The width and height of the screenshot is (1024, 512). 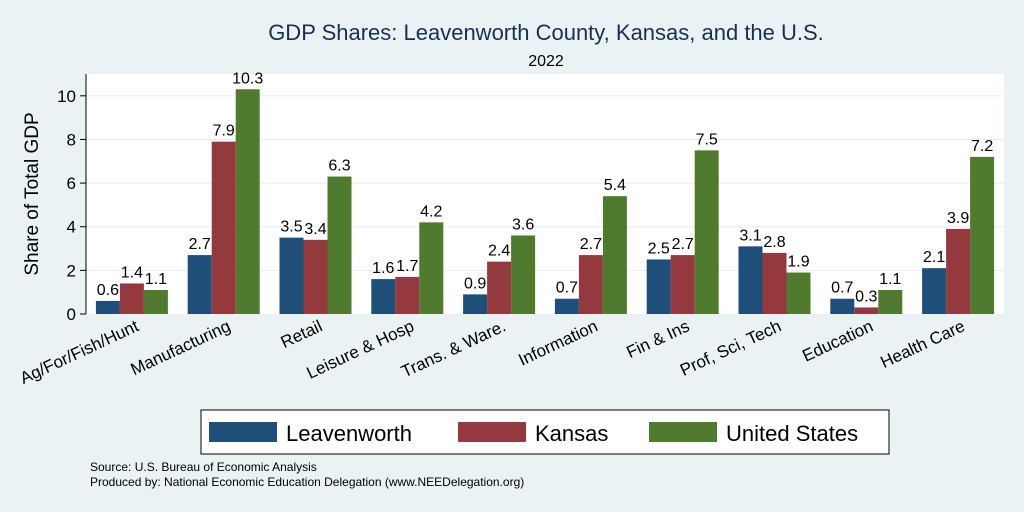 I want to click on bar-value-label: 7.2, so click(x=982, y=146).